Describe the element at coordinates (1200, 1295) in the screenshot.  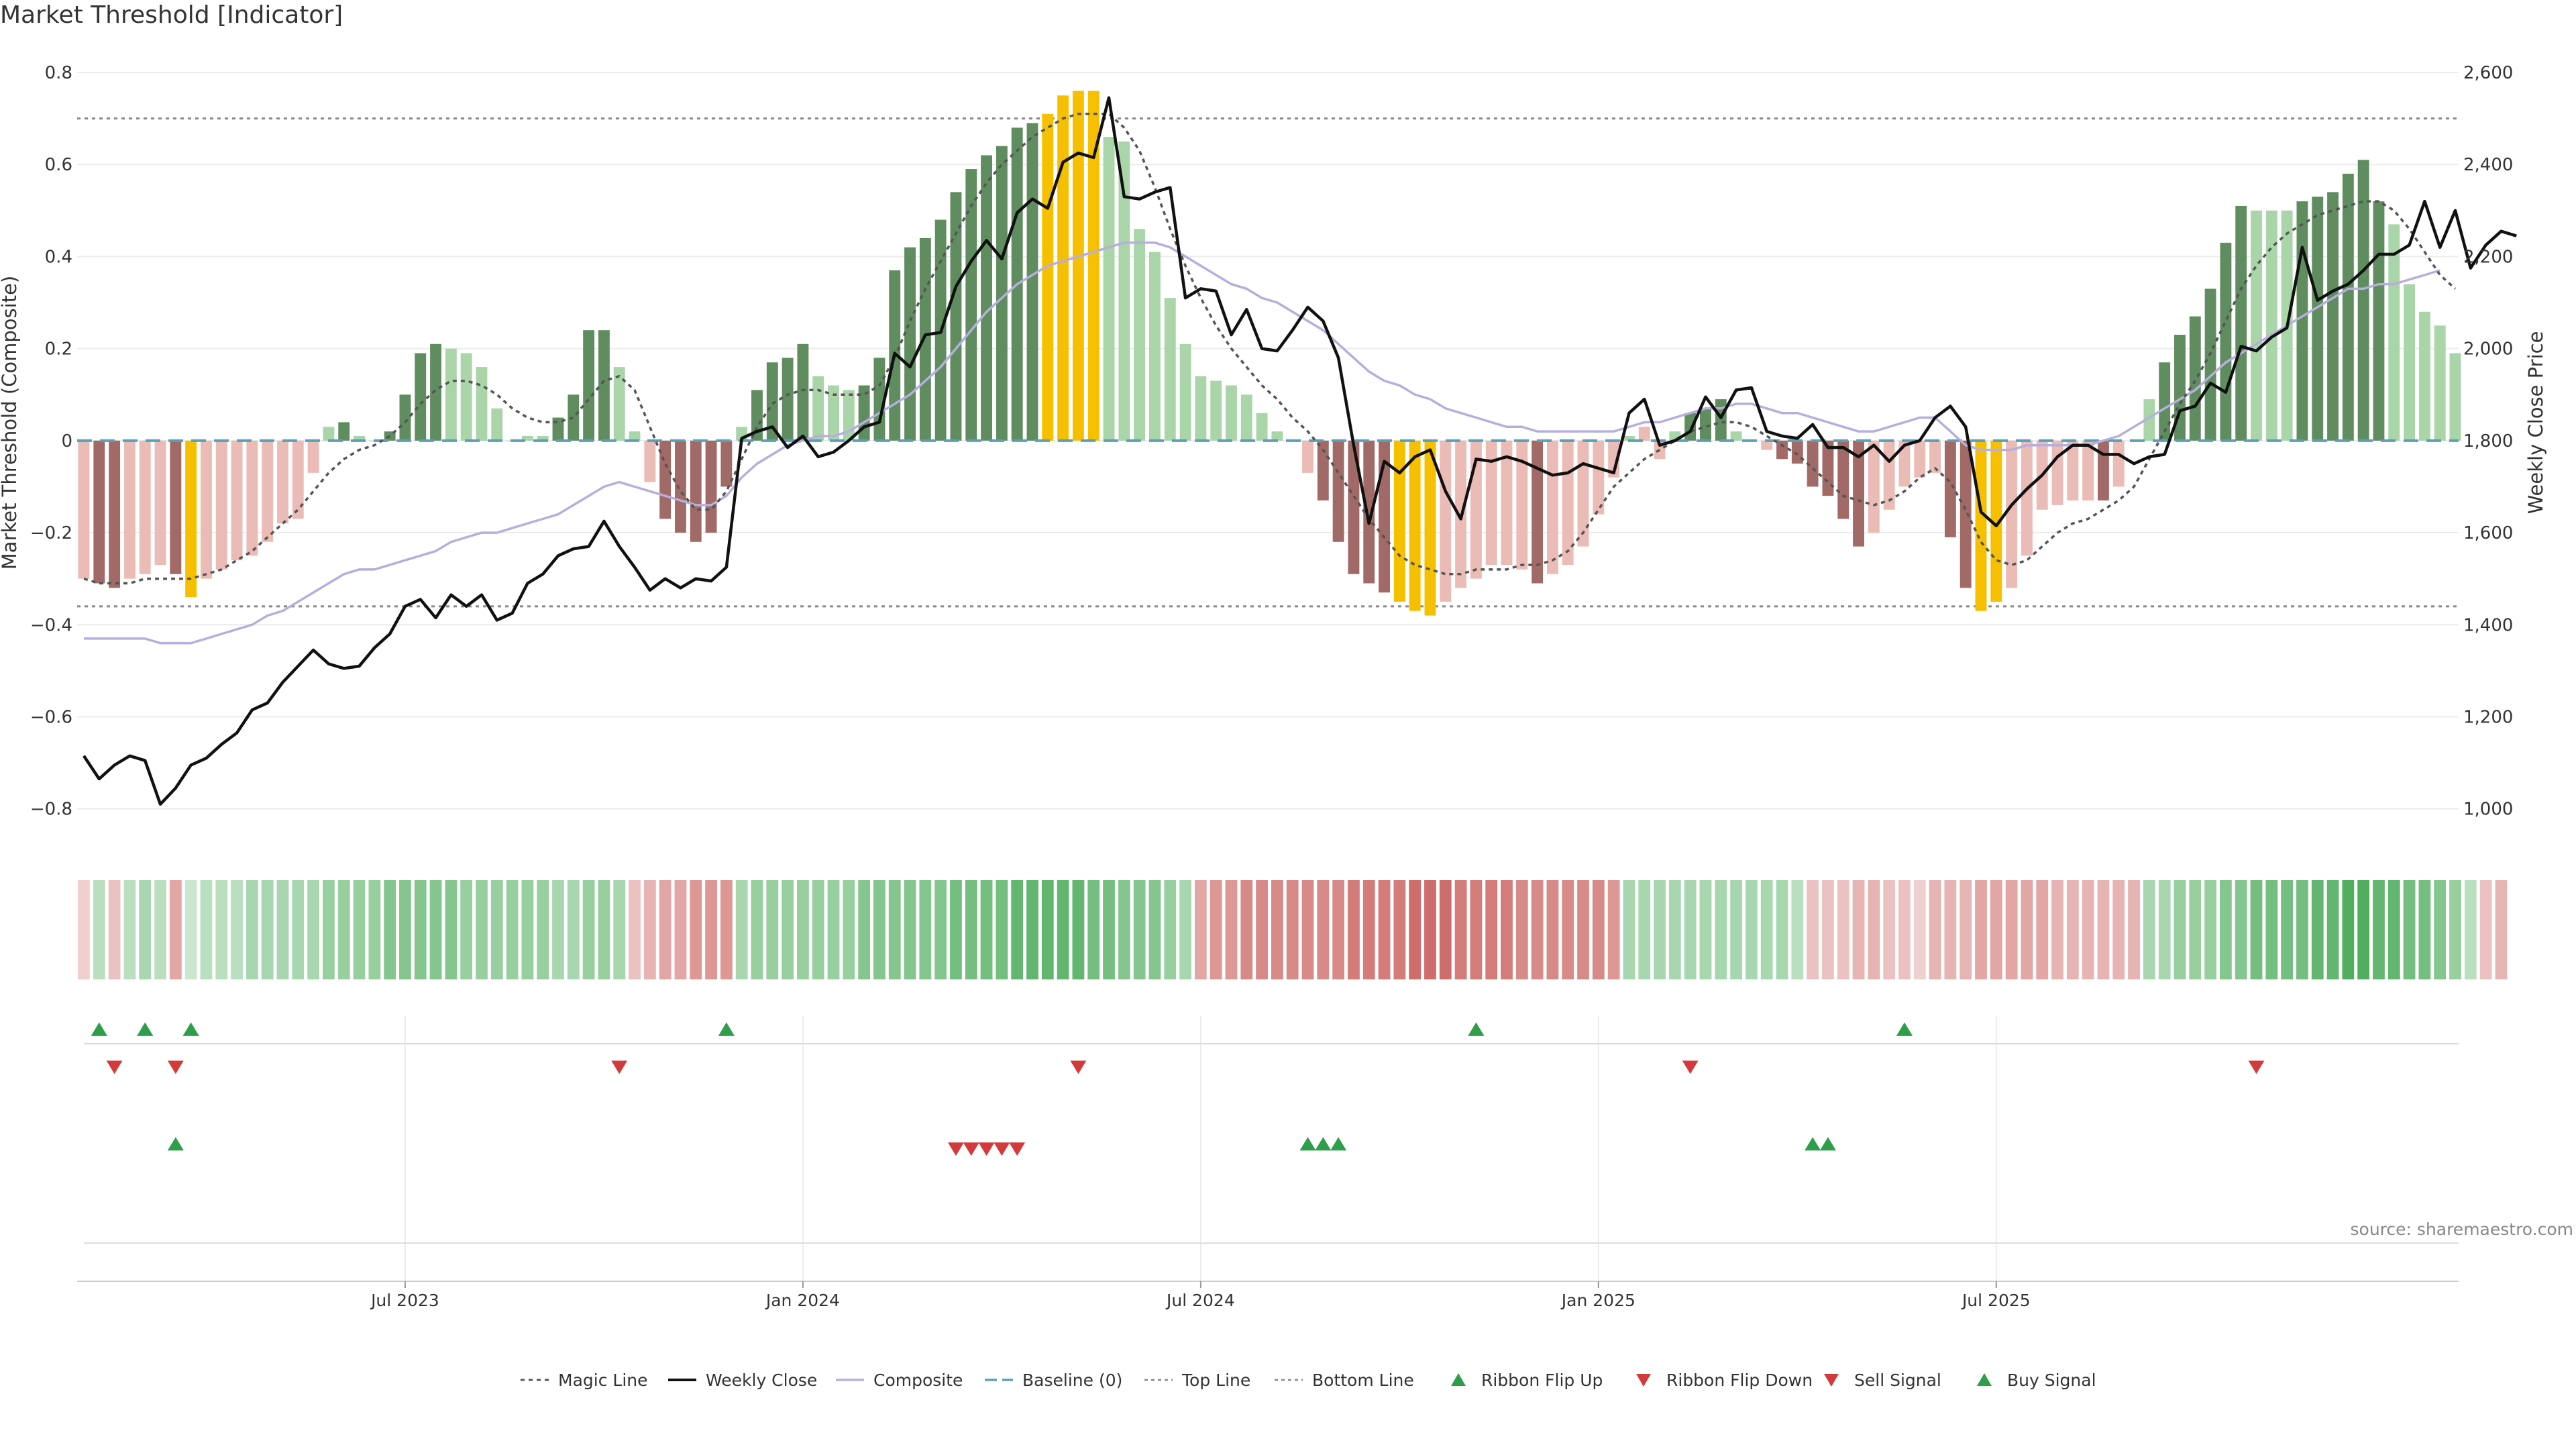
I see `x-axis-ticks: Jul 2023 Jan 2024 Jul 2024 Jan 2025 Jul 2025` at that location.